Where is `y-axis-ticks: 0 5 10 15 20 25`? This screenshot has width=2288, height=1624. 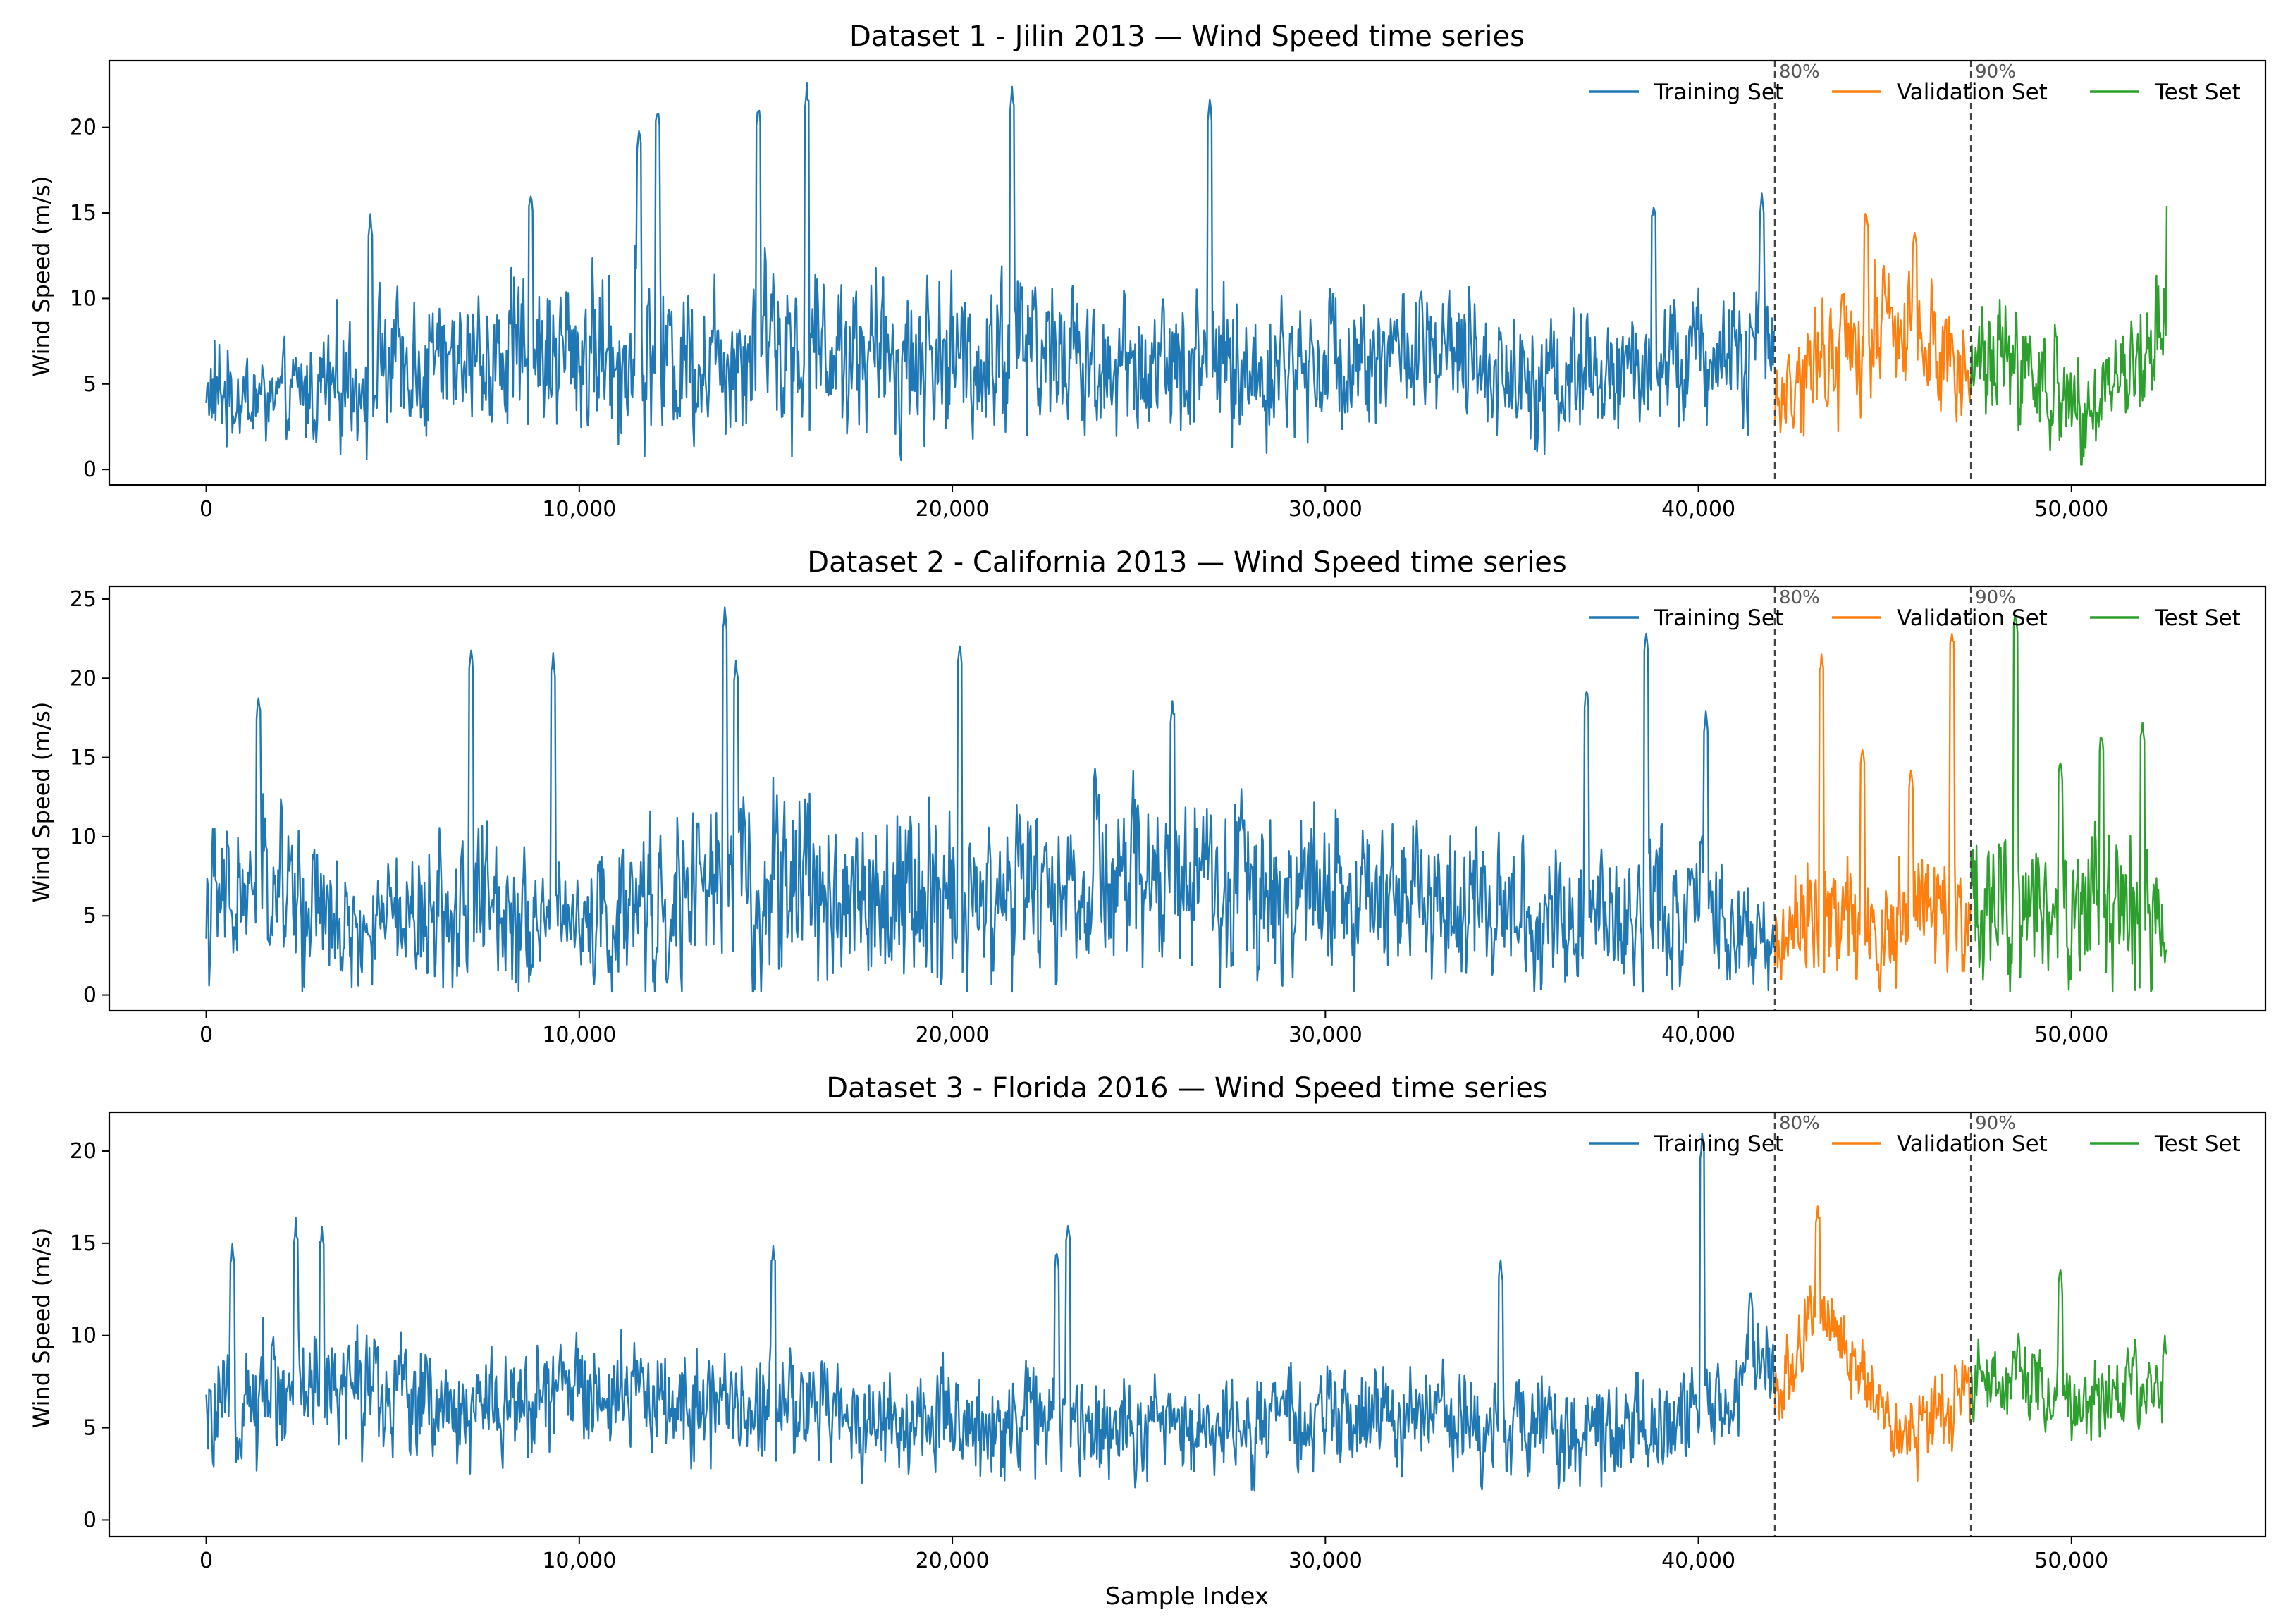 y-axis-ticks: 0 5 10 15 20 25 is located at coordinates (89, 798).